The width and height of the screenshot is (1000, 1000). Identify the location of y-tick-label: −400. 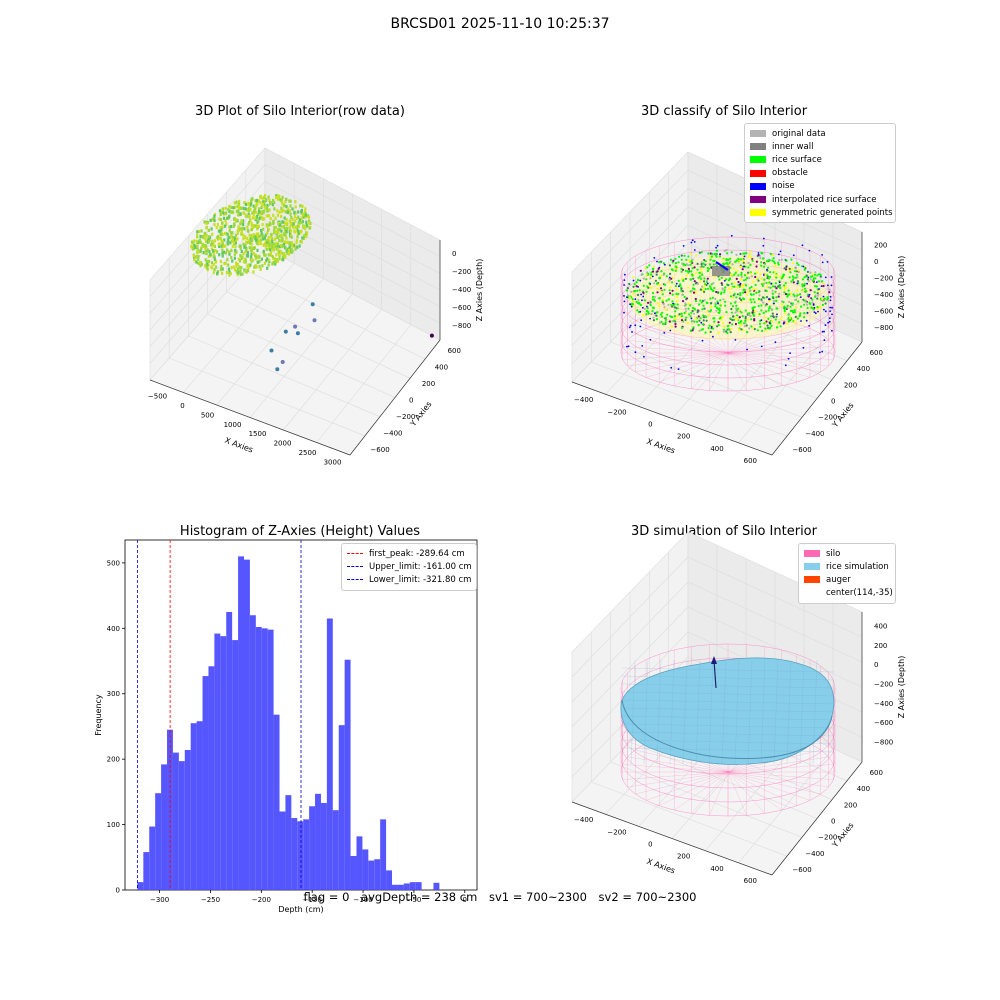
(814, 854).